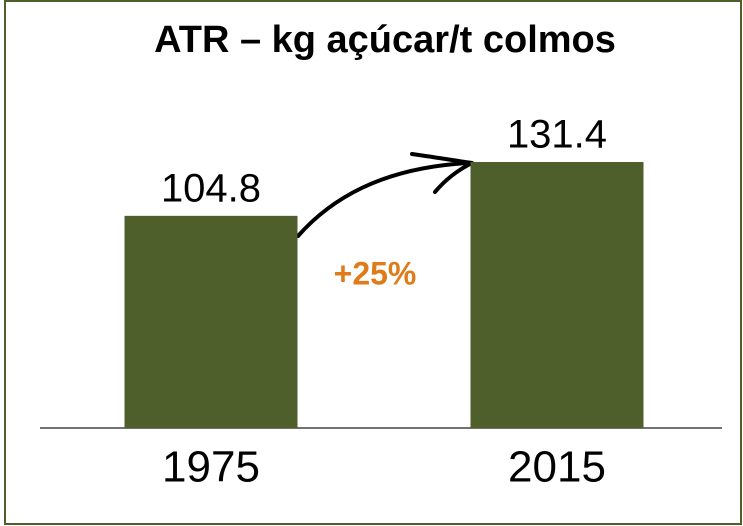  Describe the element at coordinates (557, 135) in the screenshot. I see `value-label: 131.4` at that location.